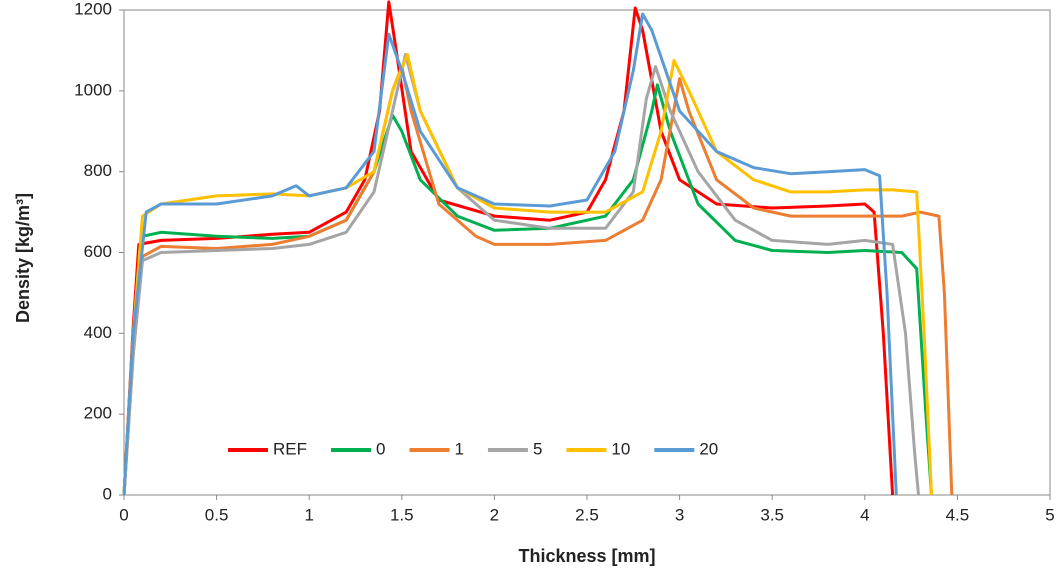  I want to click on x-tick-label: 2, so click(494, 514).